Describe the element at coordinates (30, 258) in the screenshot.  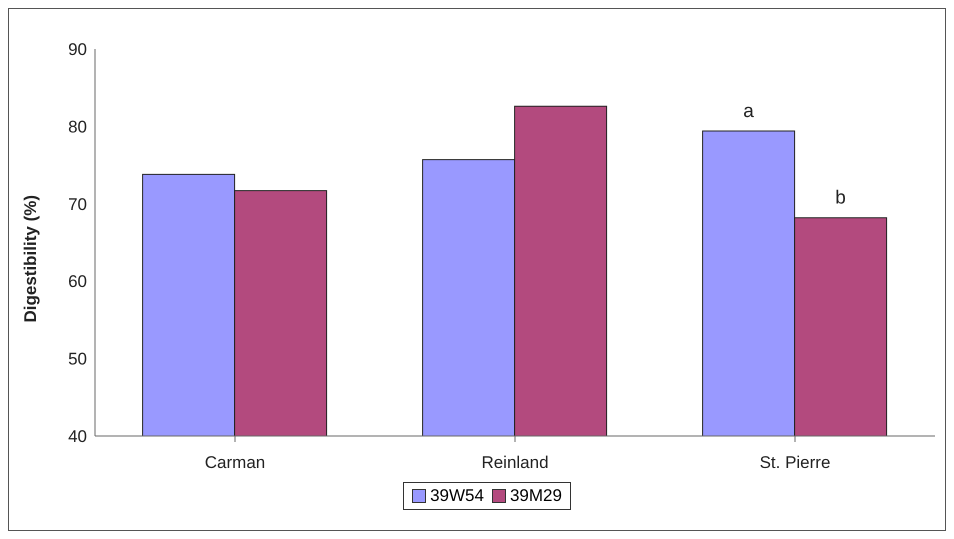
I see `y-axis-title: Digestibility (%)` at that location.